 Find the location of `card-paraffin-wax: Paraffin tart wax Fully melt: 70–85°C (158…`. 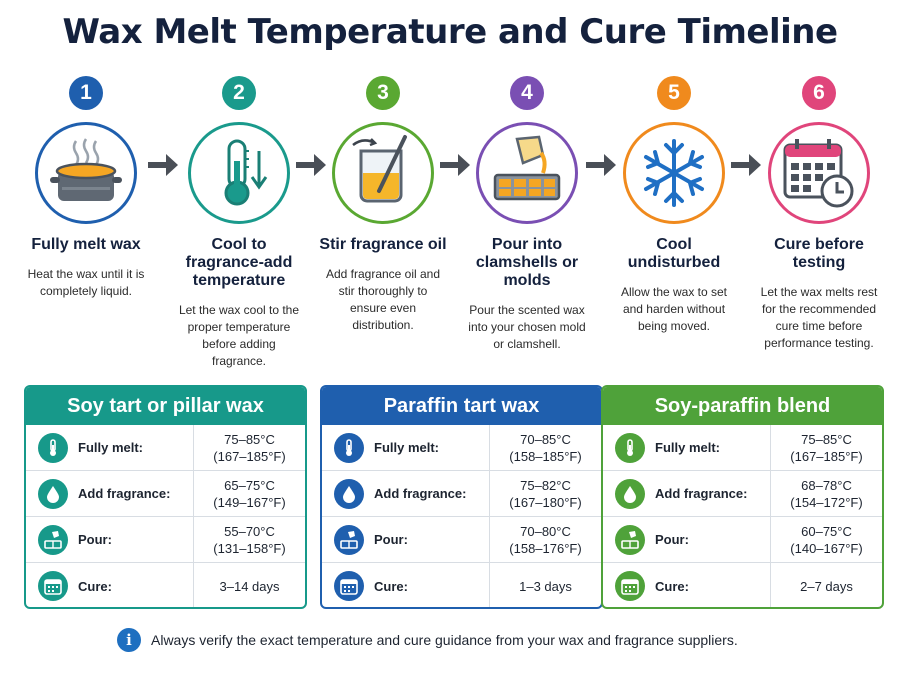

card-paraffin-wax: Paraffin tart wax Fully melt: 70–85°C (158… is located at coordinates (461, 497).